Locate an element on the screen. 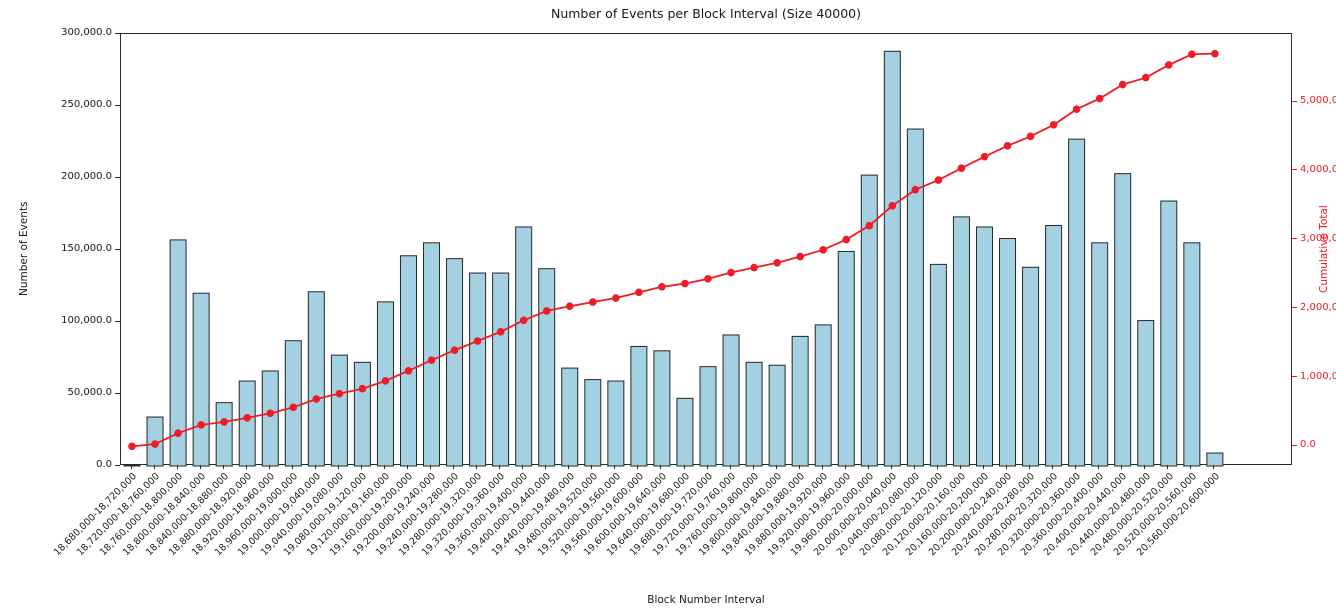  y-right-tick-label: 4,000,000.0 is located at coordinates (1318, 169).